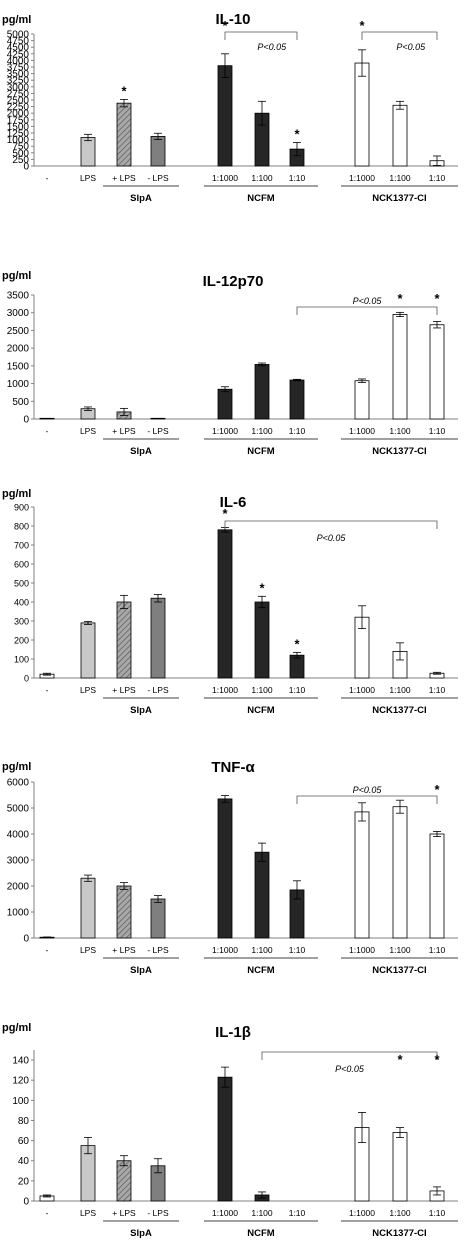 Image resolution: width=466 pixels, height=1249 pixels. I want to click on y-tick-label: 300, so click(21, 622).